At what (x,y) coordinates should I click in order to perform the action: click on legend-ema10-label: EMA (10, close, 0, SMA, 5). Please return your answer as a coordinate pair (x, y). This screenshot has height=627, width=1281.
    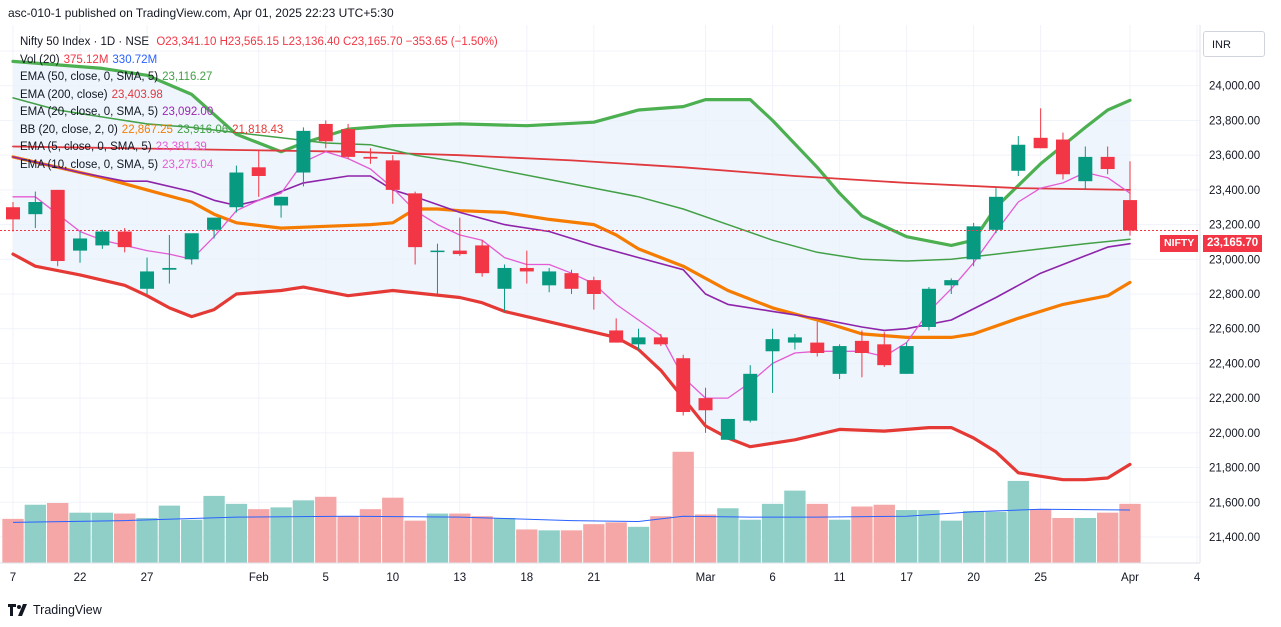
    Looking at the image, I should click on (89, 164).